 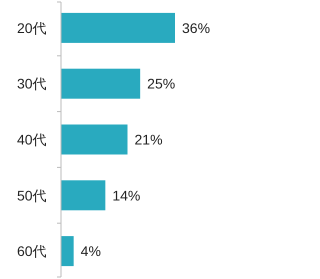 I want to click on data-label: 14%, so click(x=126, y=195).